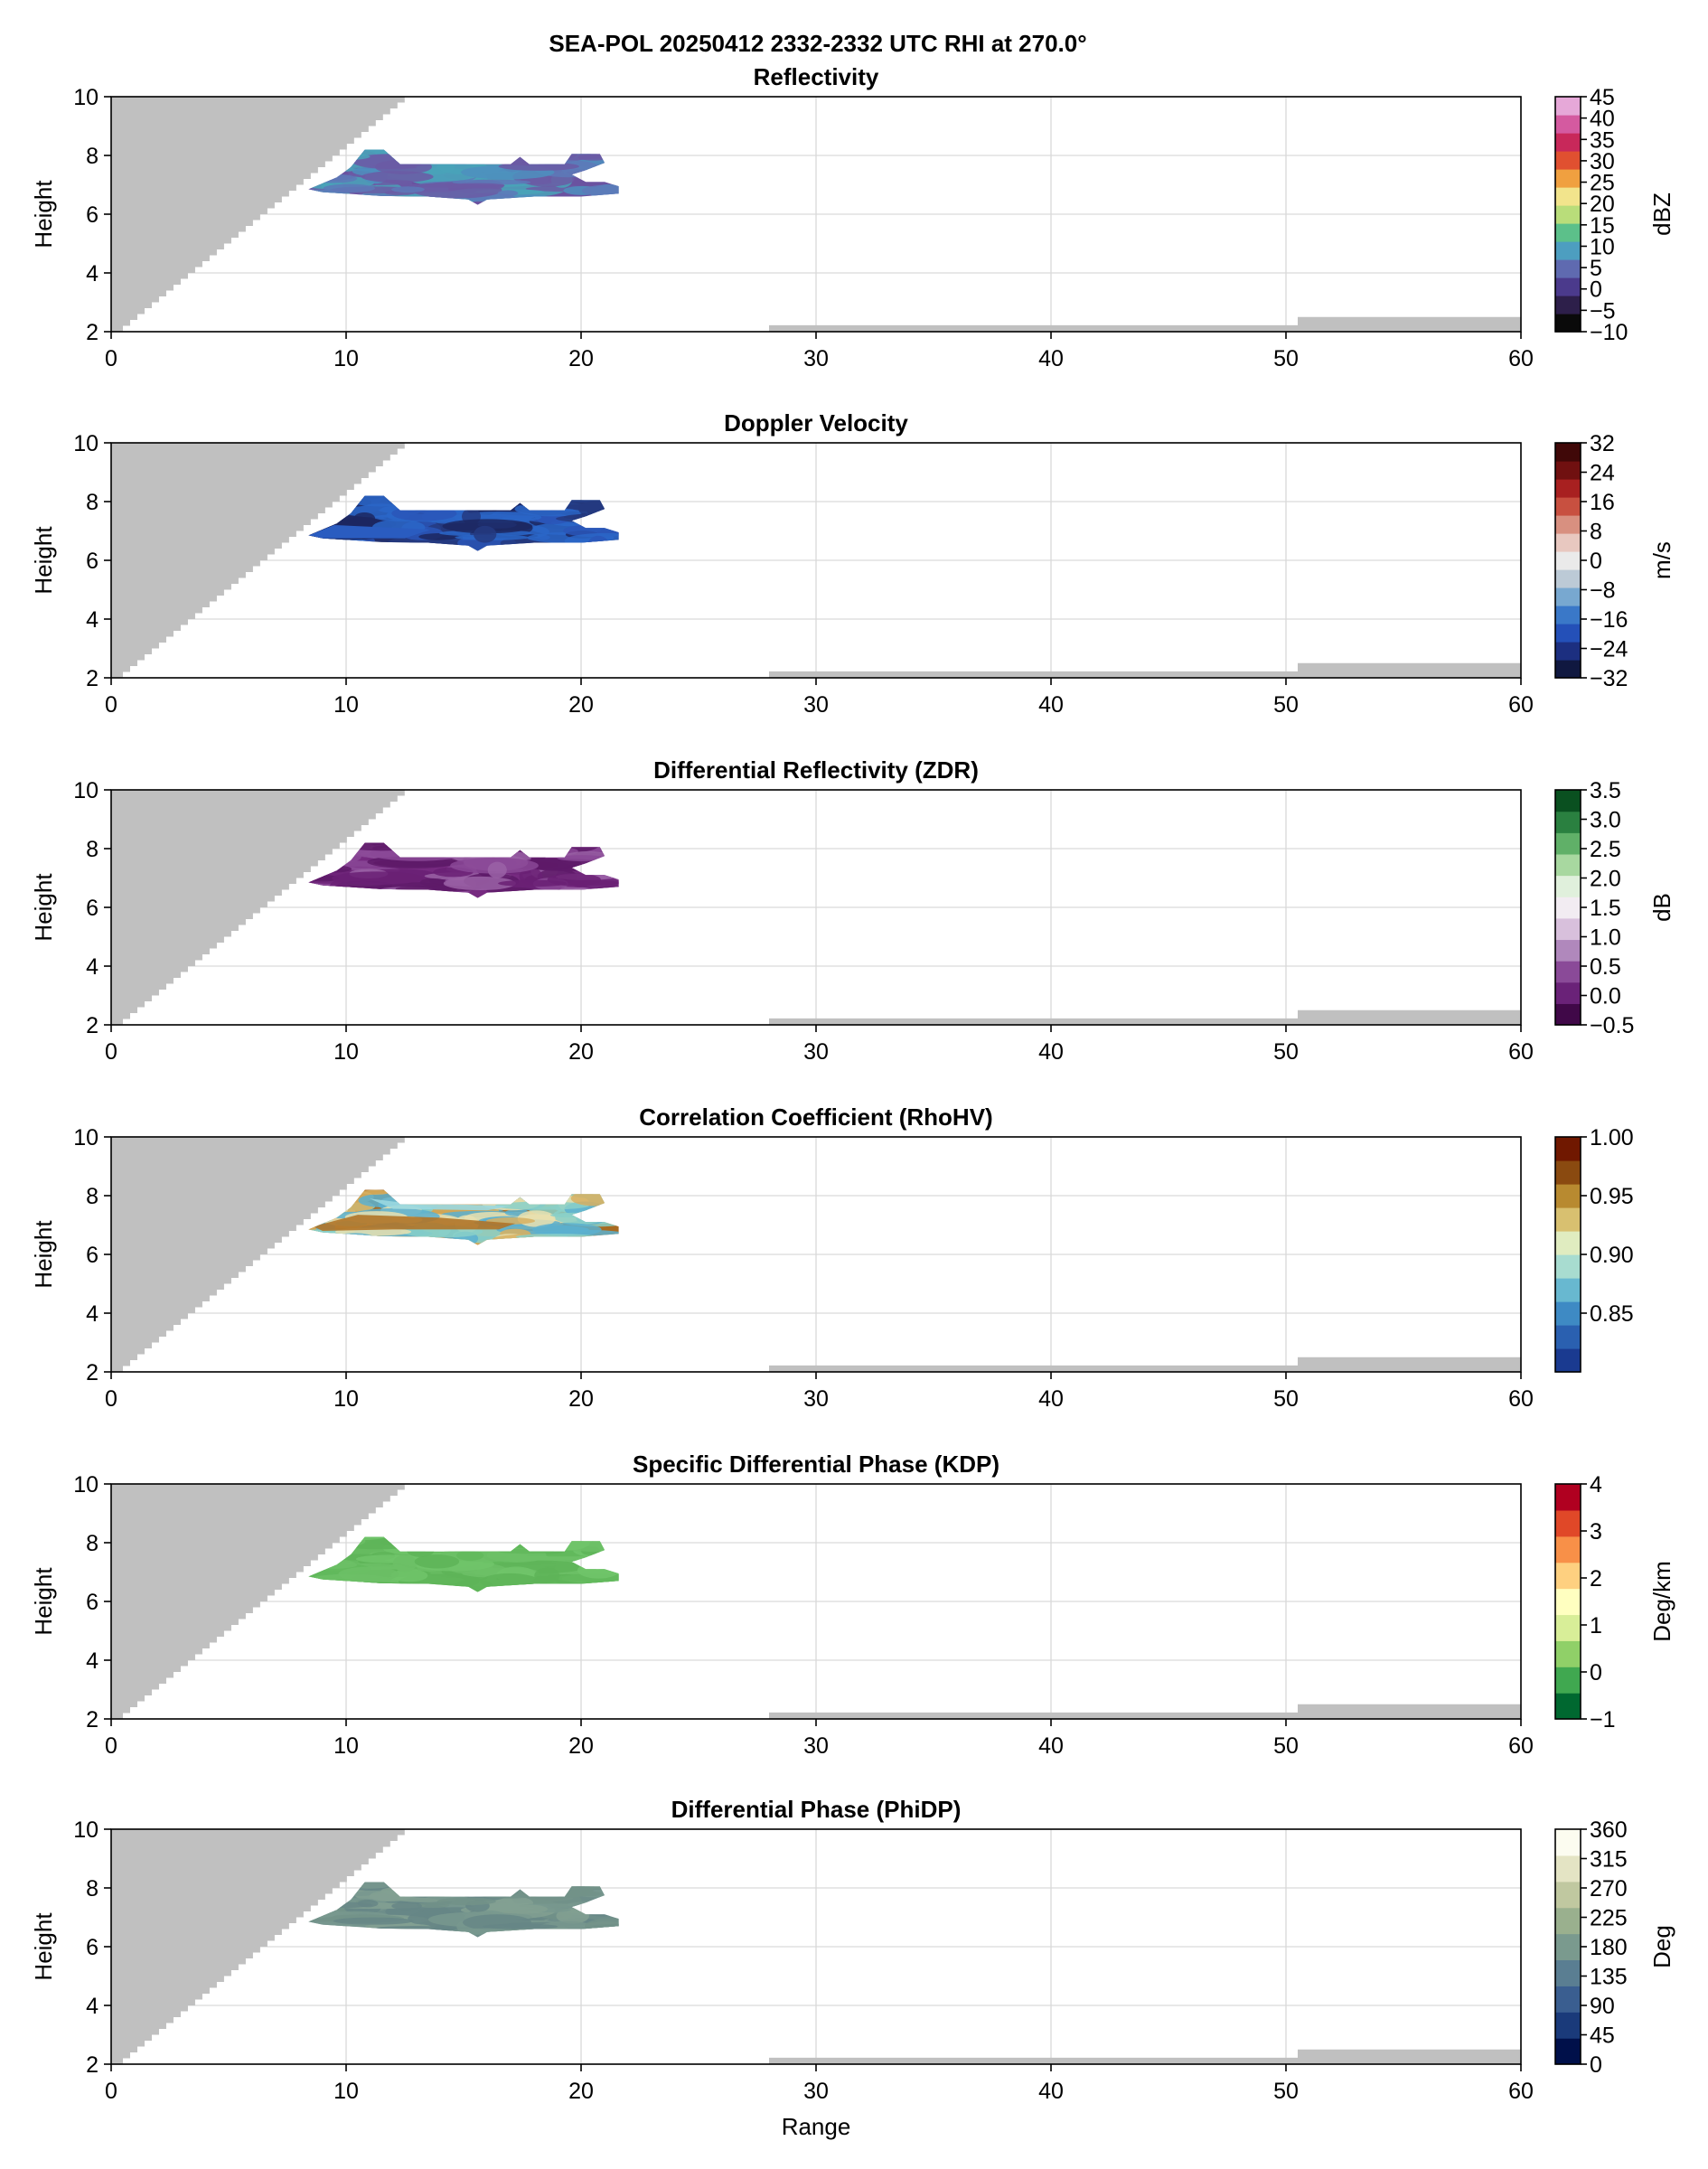 This screenshot has width=1708, height=2169. I want to click on colorbar-label: Deg/km, so click(1661, 1602).